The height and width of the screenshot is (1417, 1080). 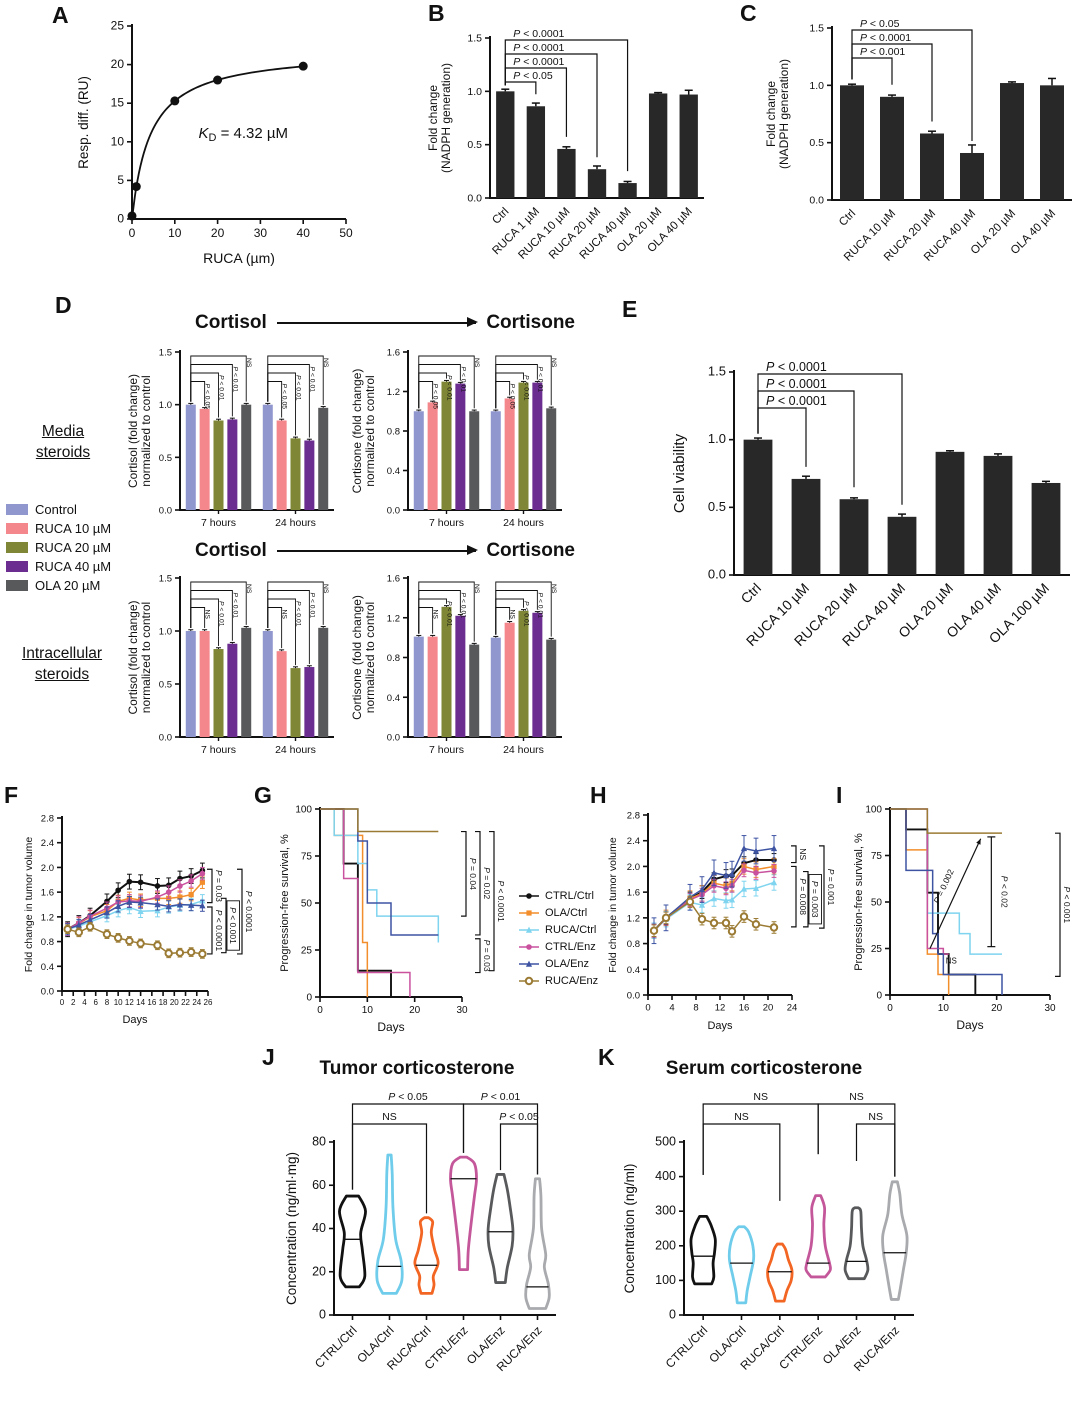 What do you see at coordinates (566, 913) in the screenshot?
I see `legend-label: OLA/Ctrl` at bounding box center [566, 913].